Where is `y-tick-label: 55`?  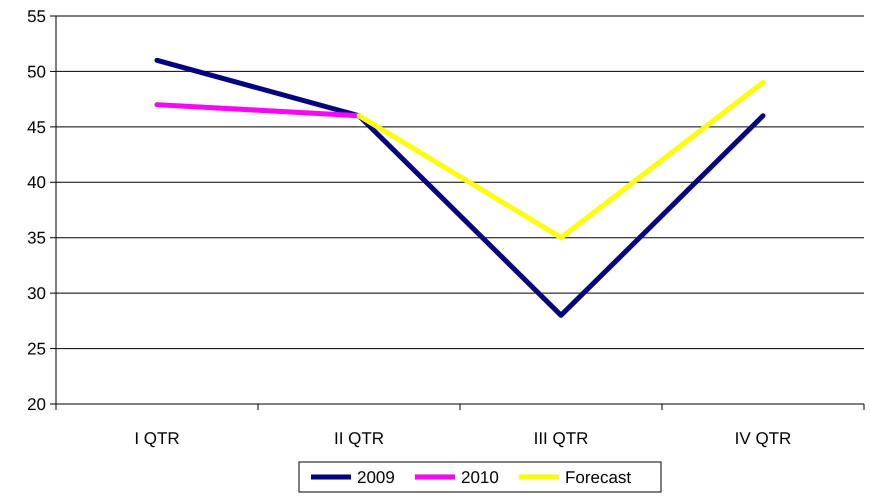 y-tick-label: 55 is located at coordinates (36, 16).